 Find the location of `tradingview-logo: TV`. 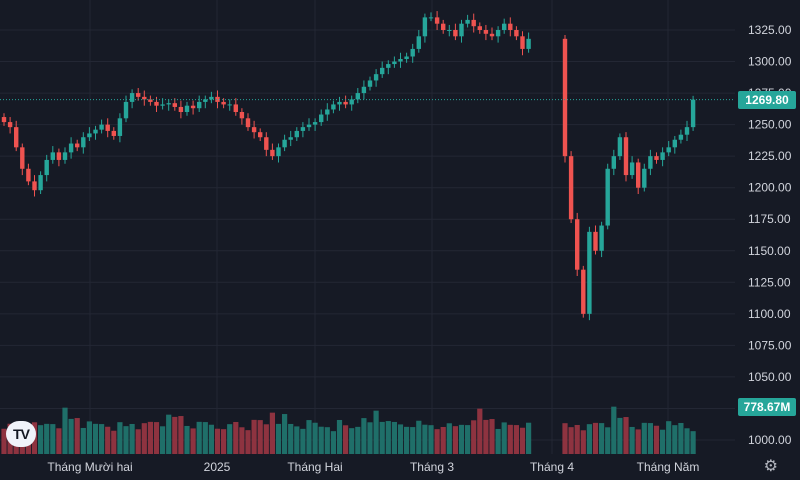

tradingview-logo: TV is located at coordinates (21, 434).